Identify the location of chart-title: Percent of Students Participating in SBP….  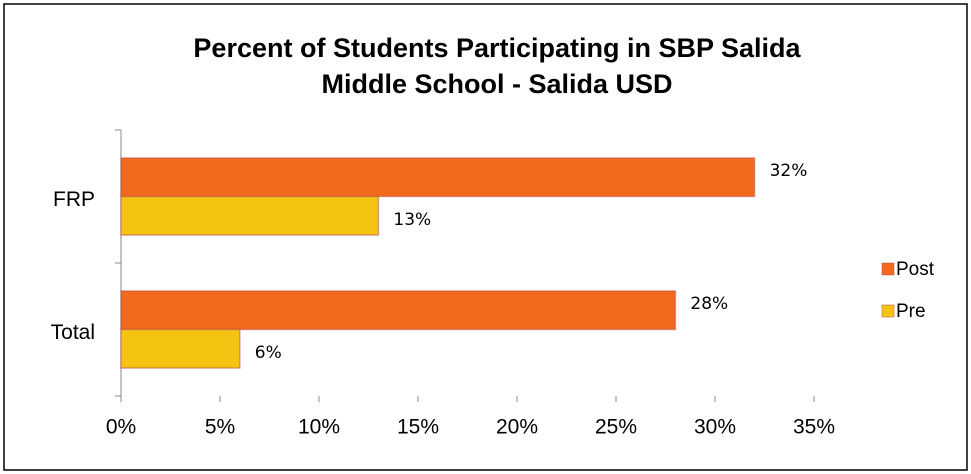
(497, 48).